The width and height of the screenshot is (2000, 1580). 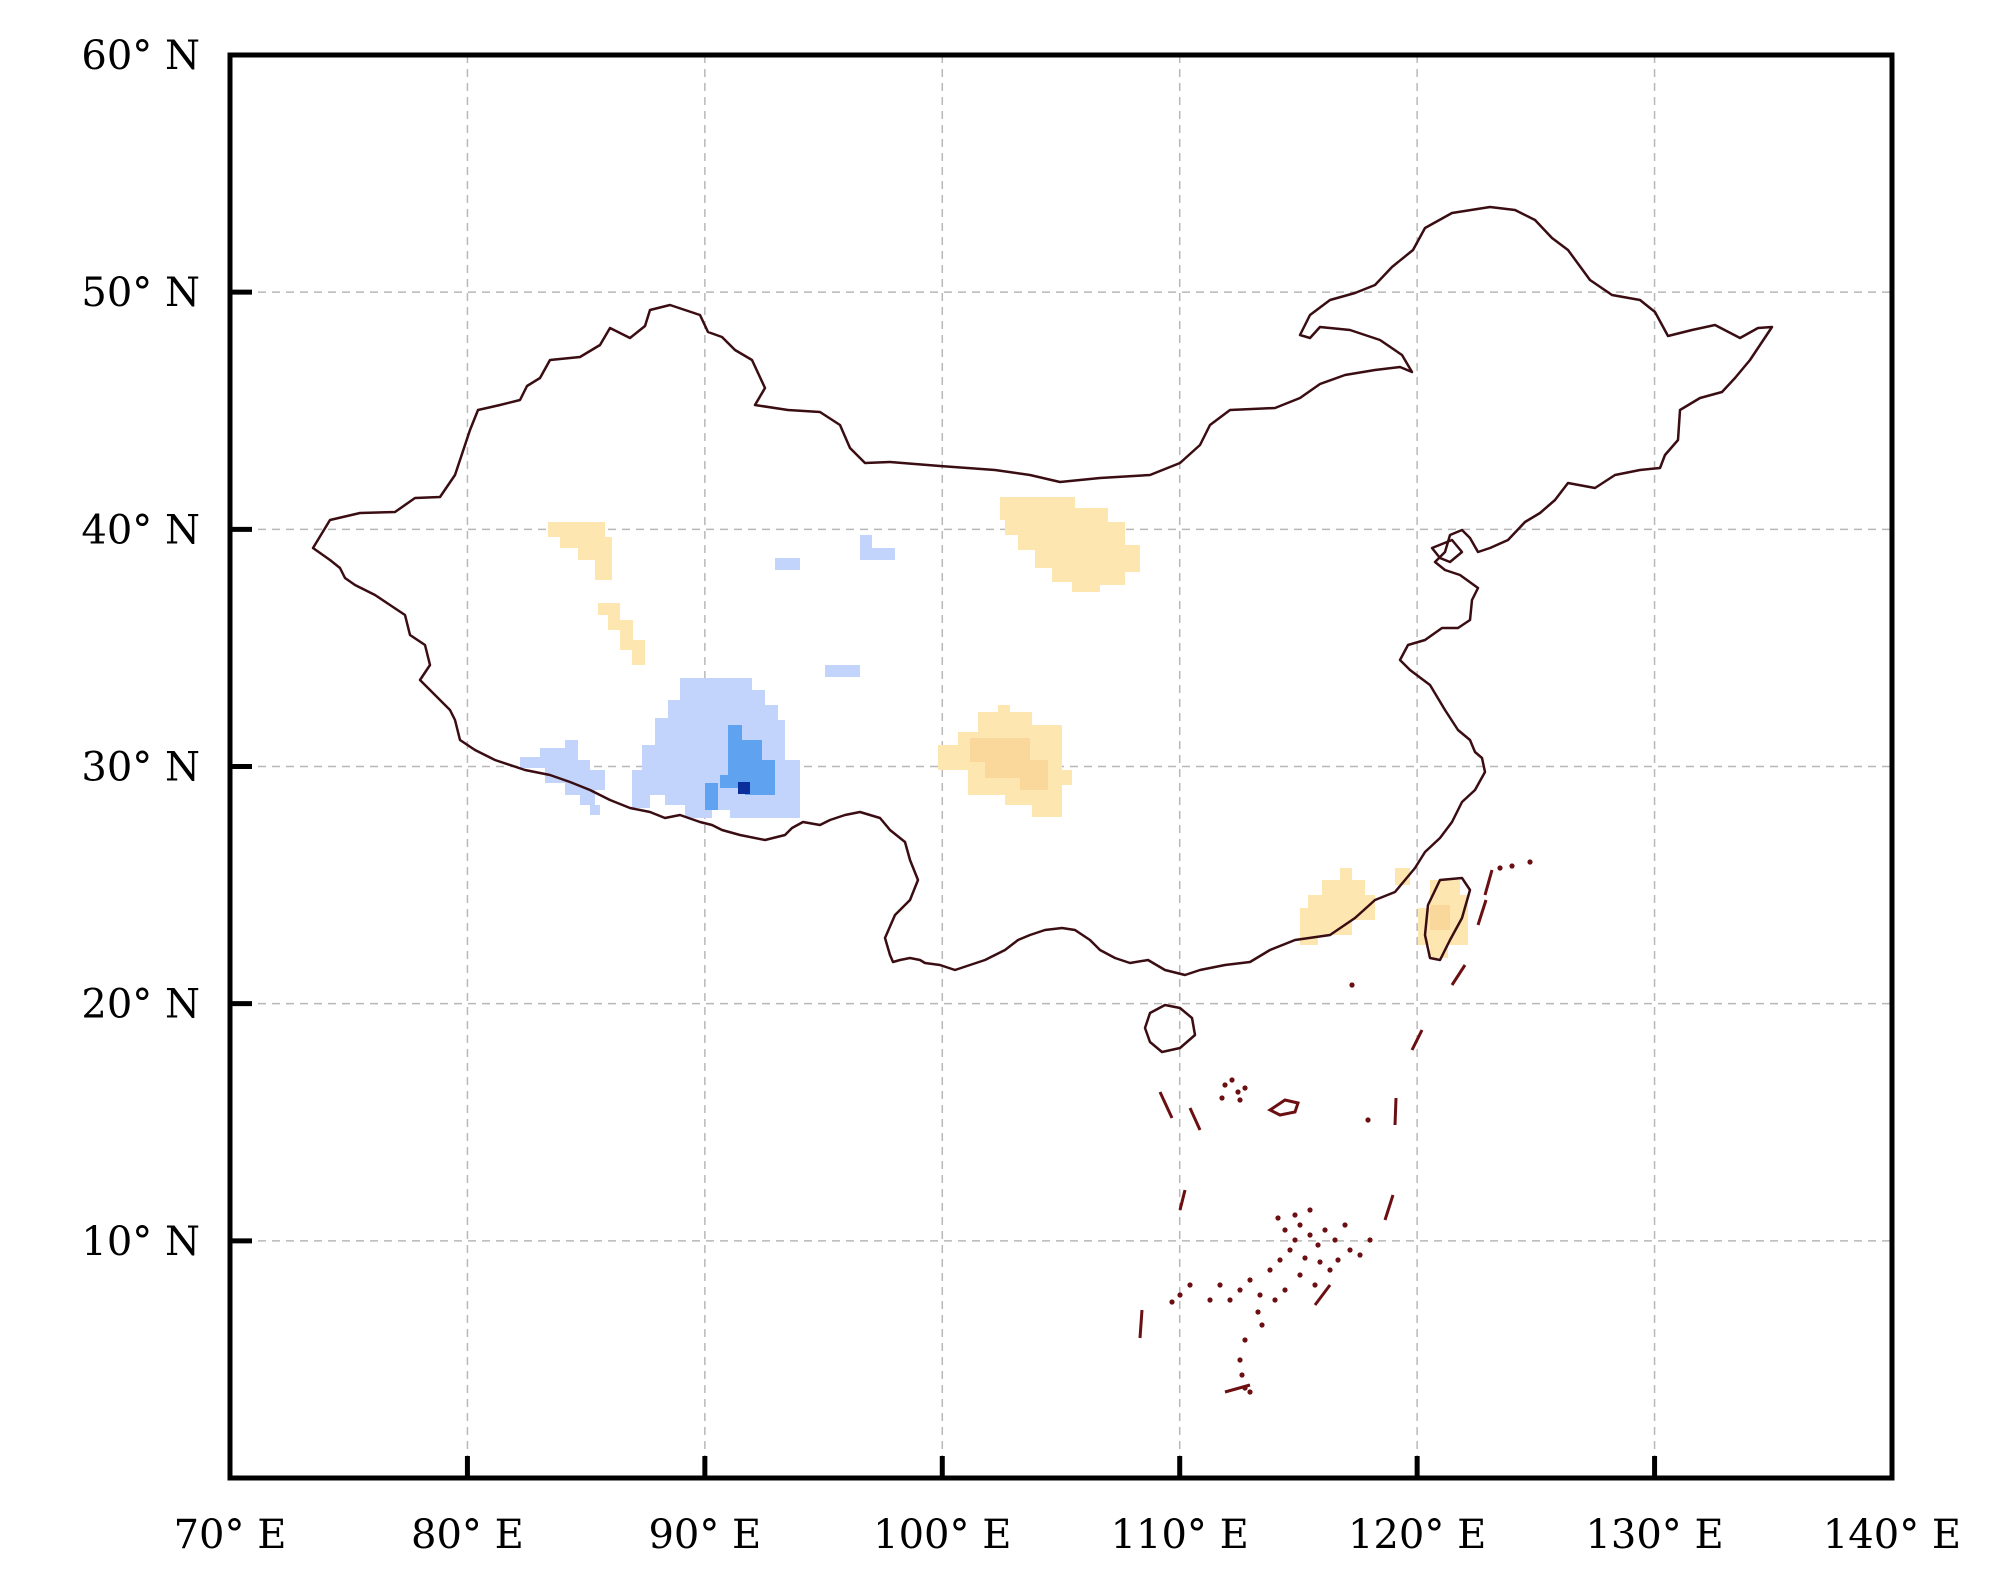 What do you see at coordinates (621, 634) in the screenshot?
I see `patch-orange-tarim-south` at bounding box center [621, 634].